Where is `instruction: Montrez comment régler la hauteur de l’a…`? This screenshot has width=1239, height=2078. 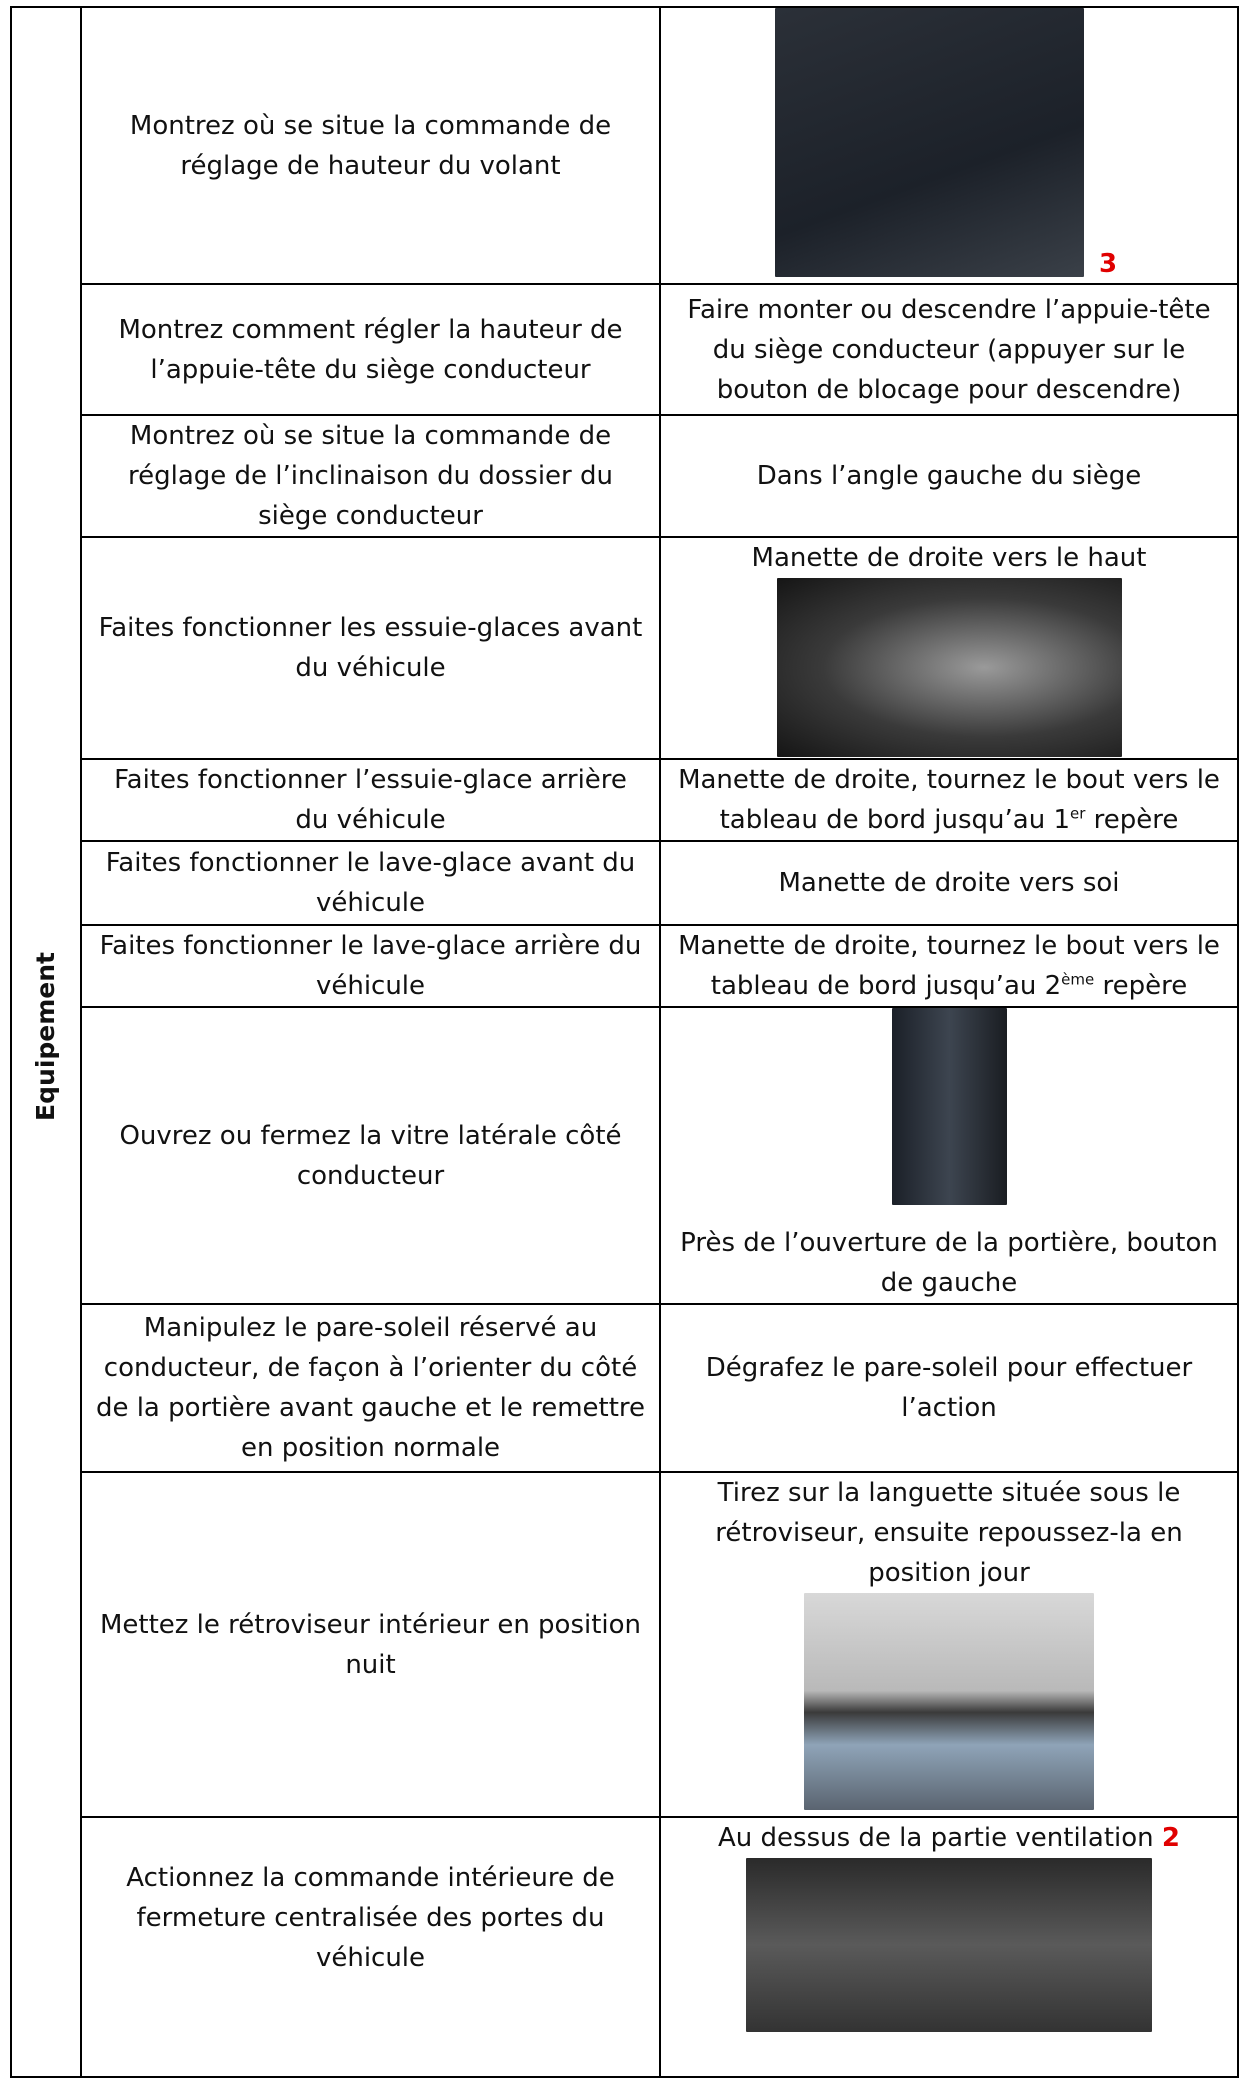 instruction: Montrez comment régler la hauteur de l’a… is located at coordinates (370, 349).